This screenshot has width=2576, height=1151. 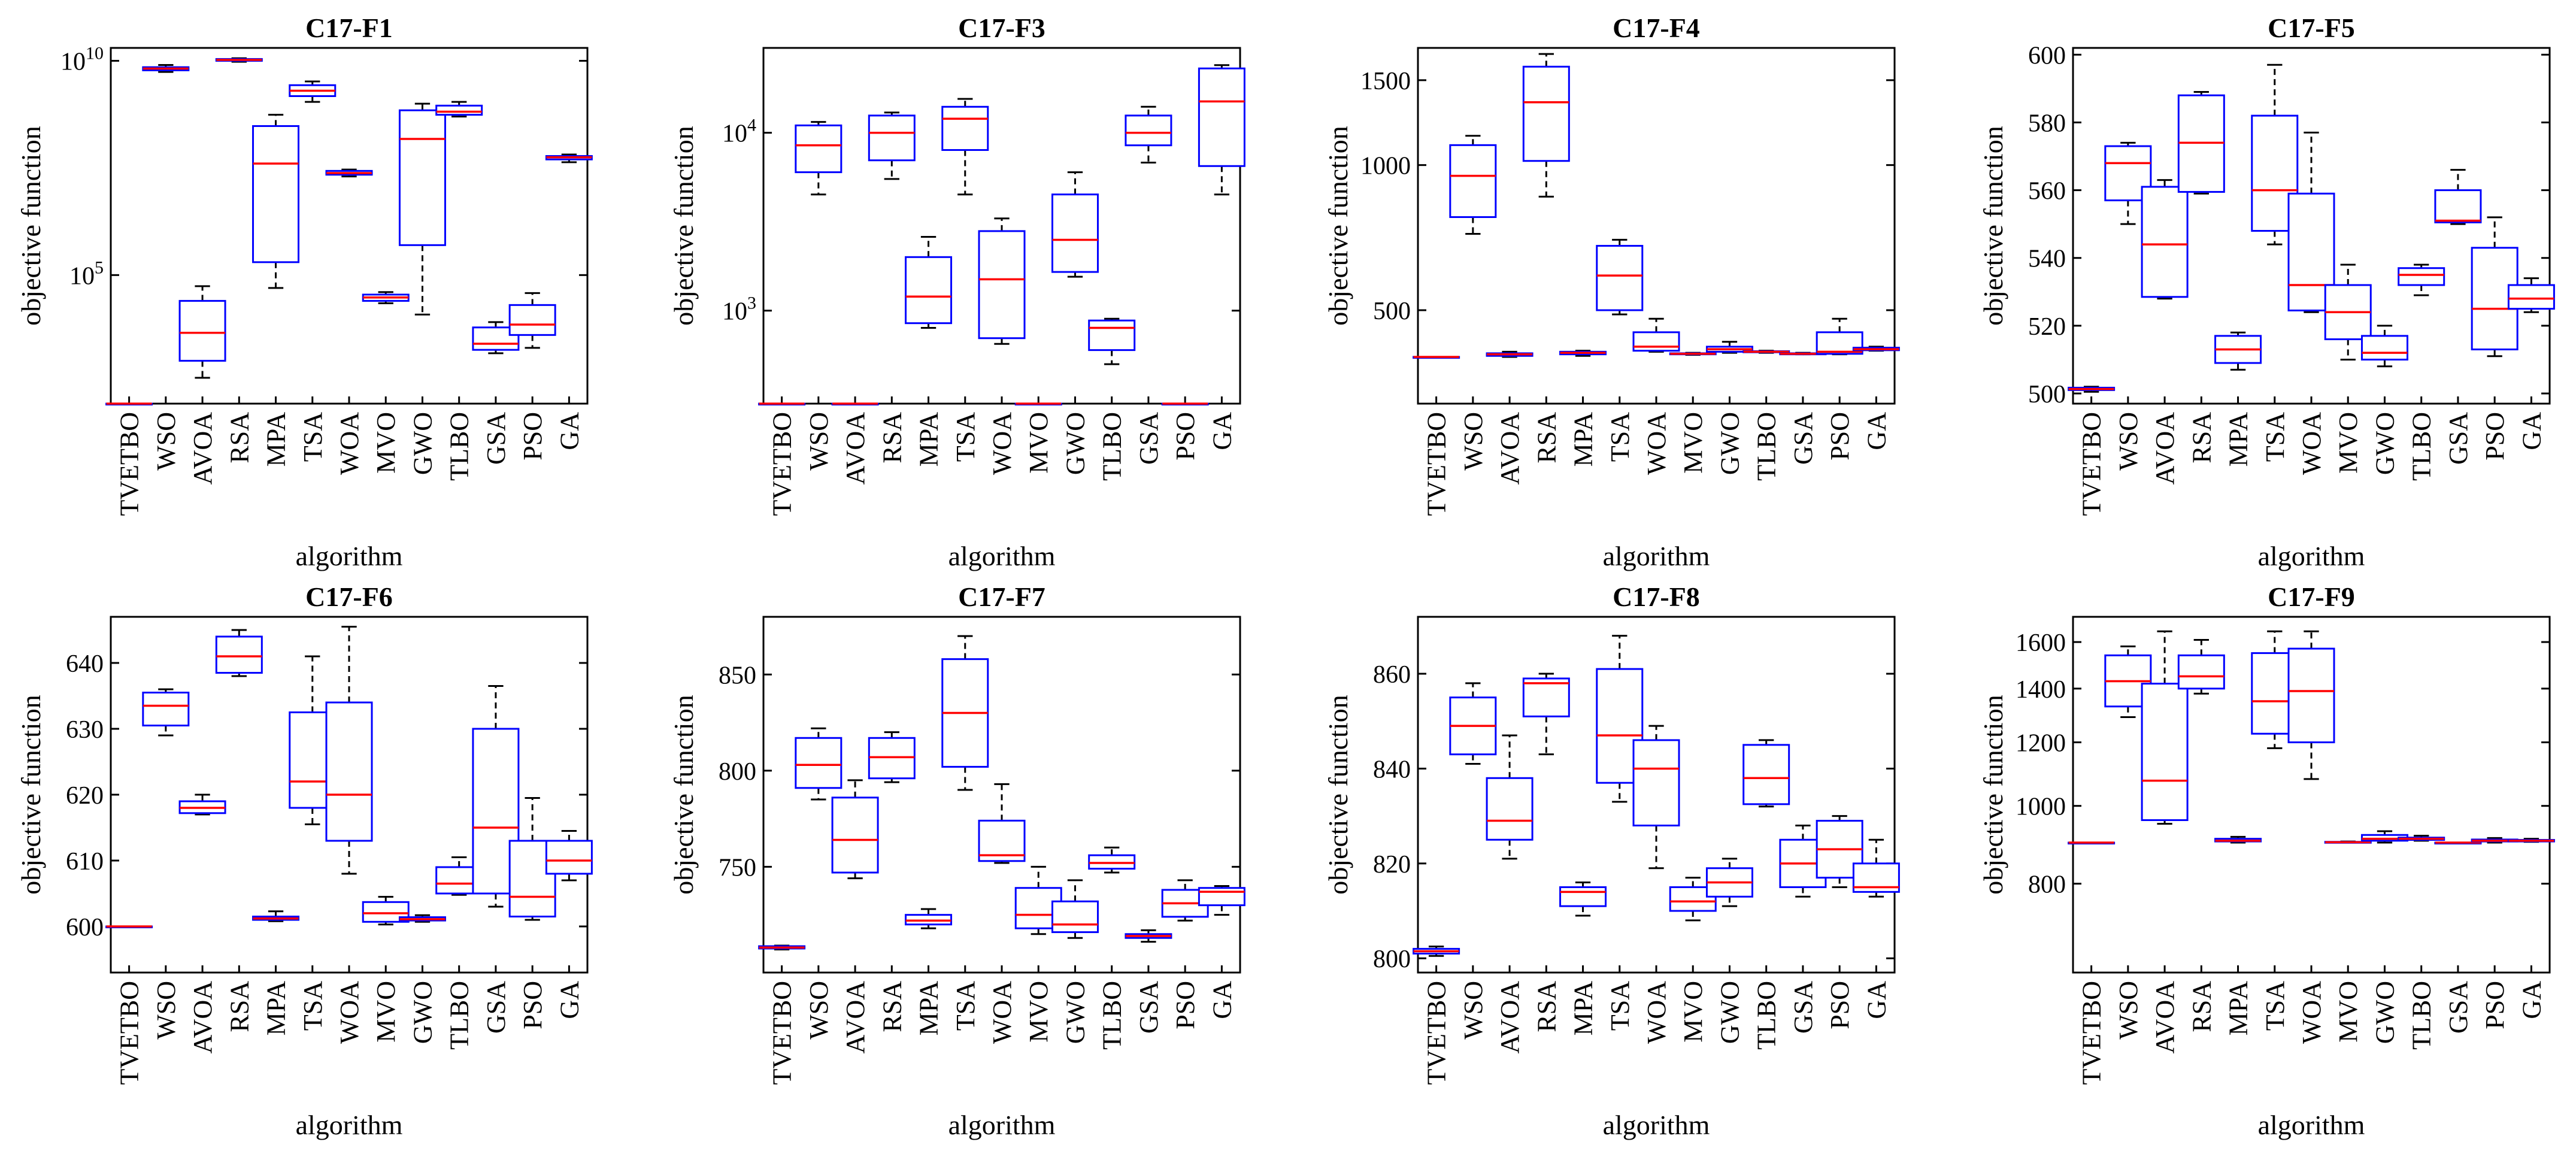 I want to click on y-tick-label: 750, so click(x=737, y=868).